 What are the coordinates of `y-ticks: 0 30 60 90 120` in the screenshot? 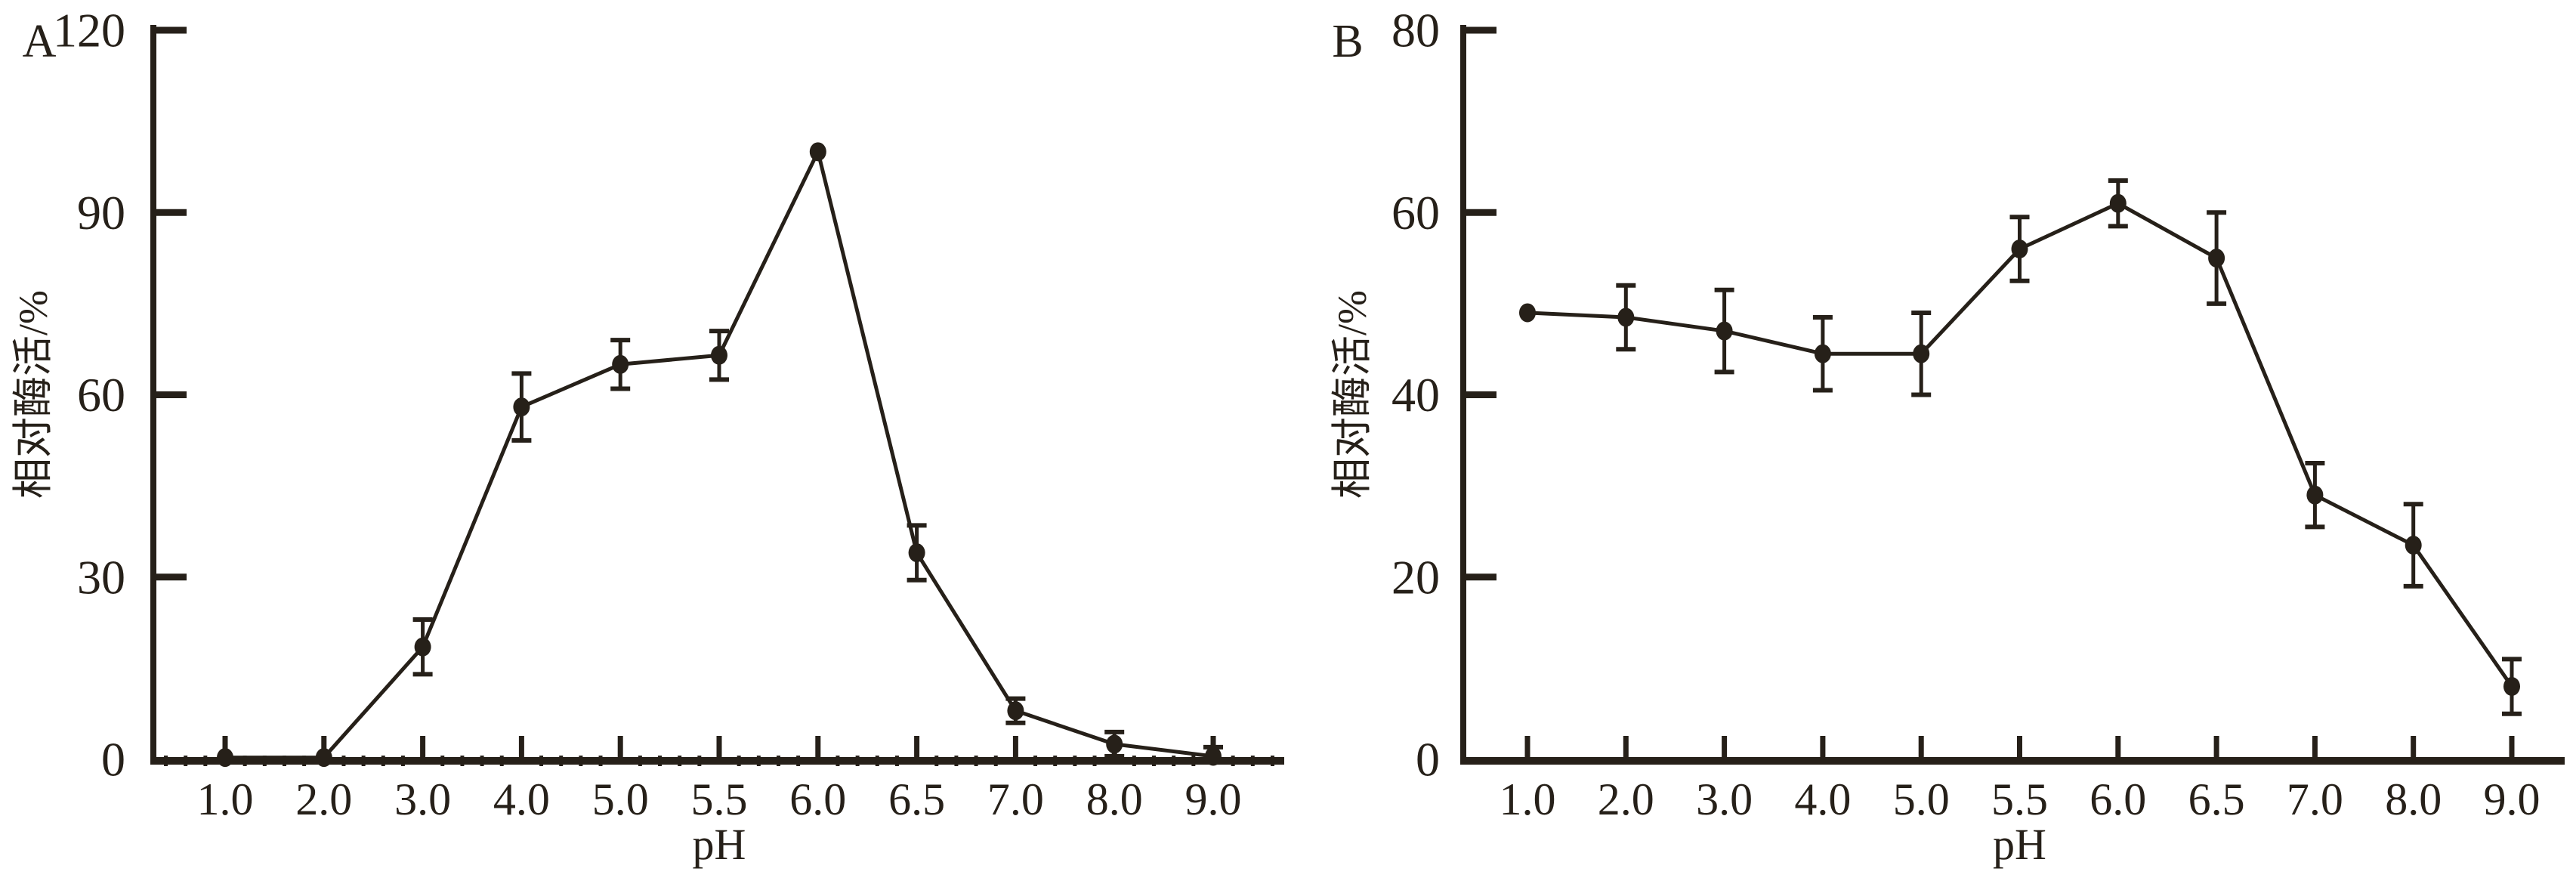 It's located at (120, 395).